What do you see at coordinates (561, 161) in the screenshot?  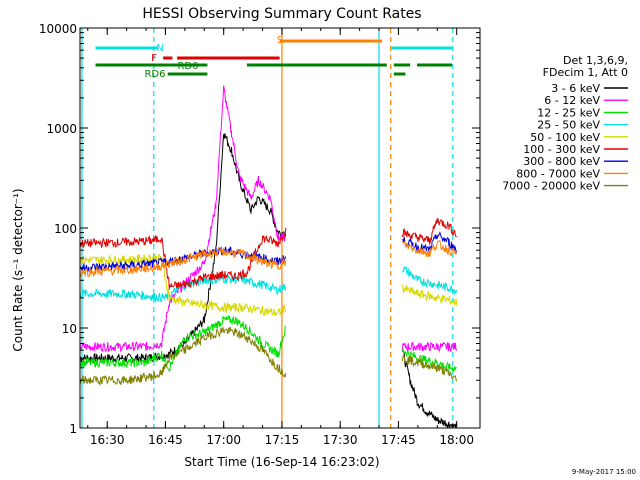 I see `legend-label-6: 300 - 800 keV` at bounding box center [561, 161].